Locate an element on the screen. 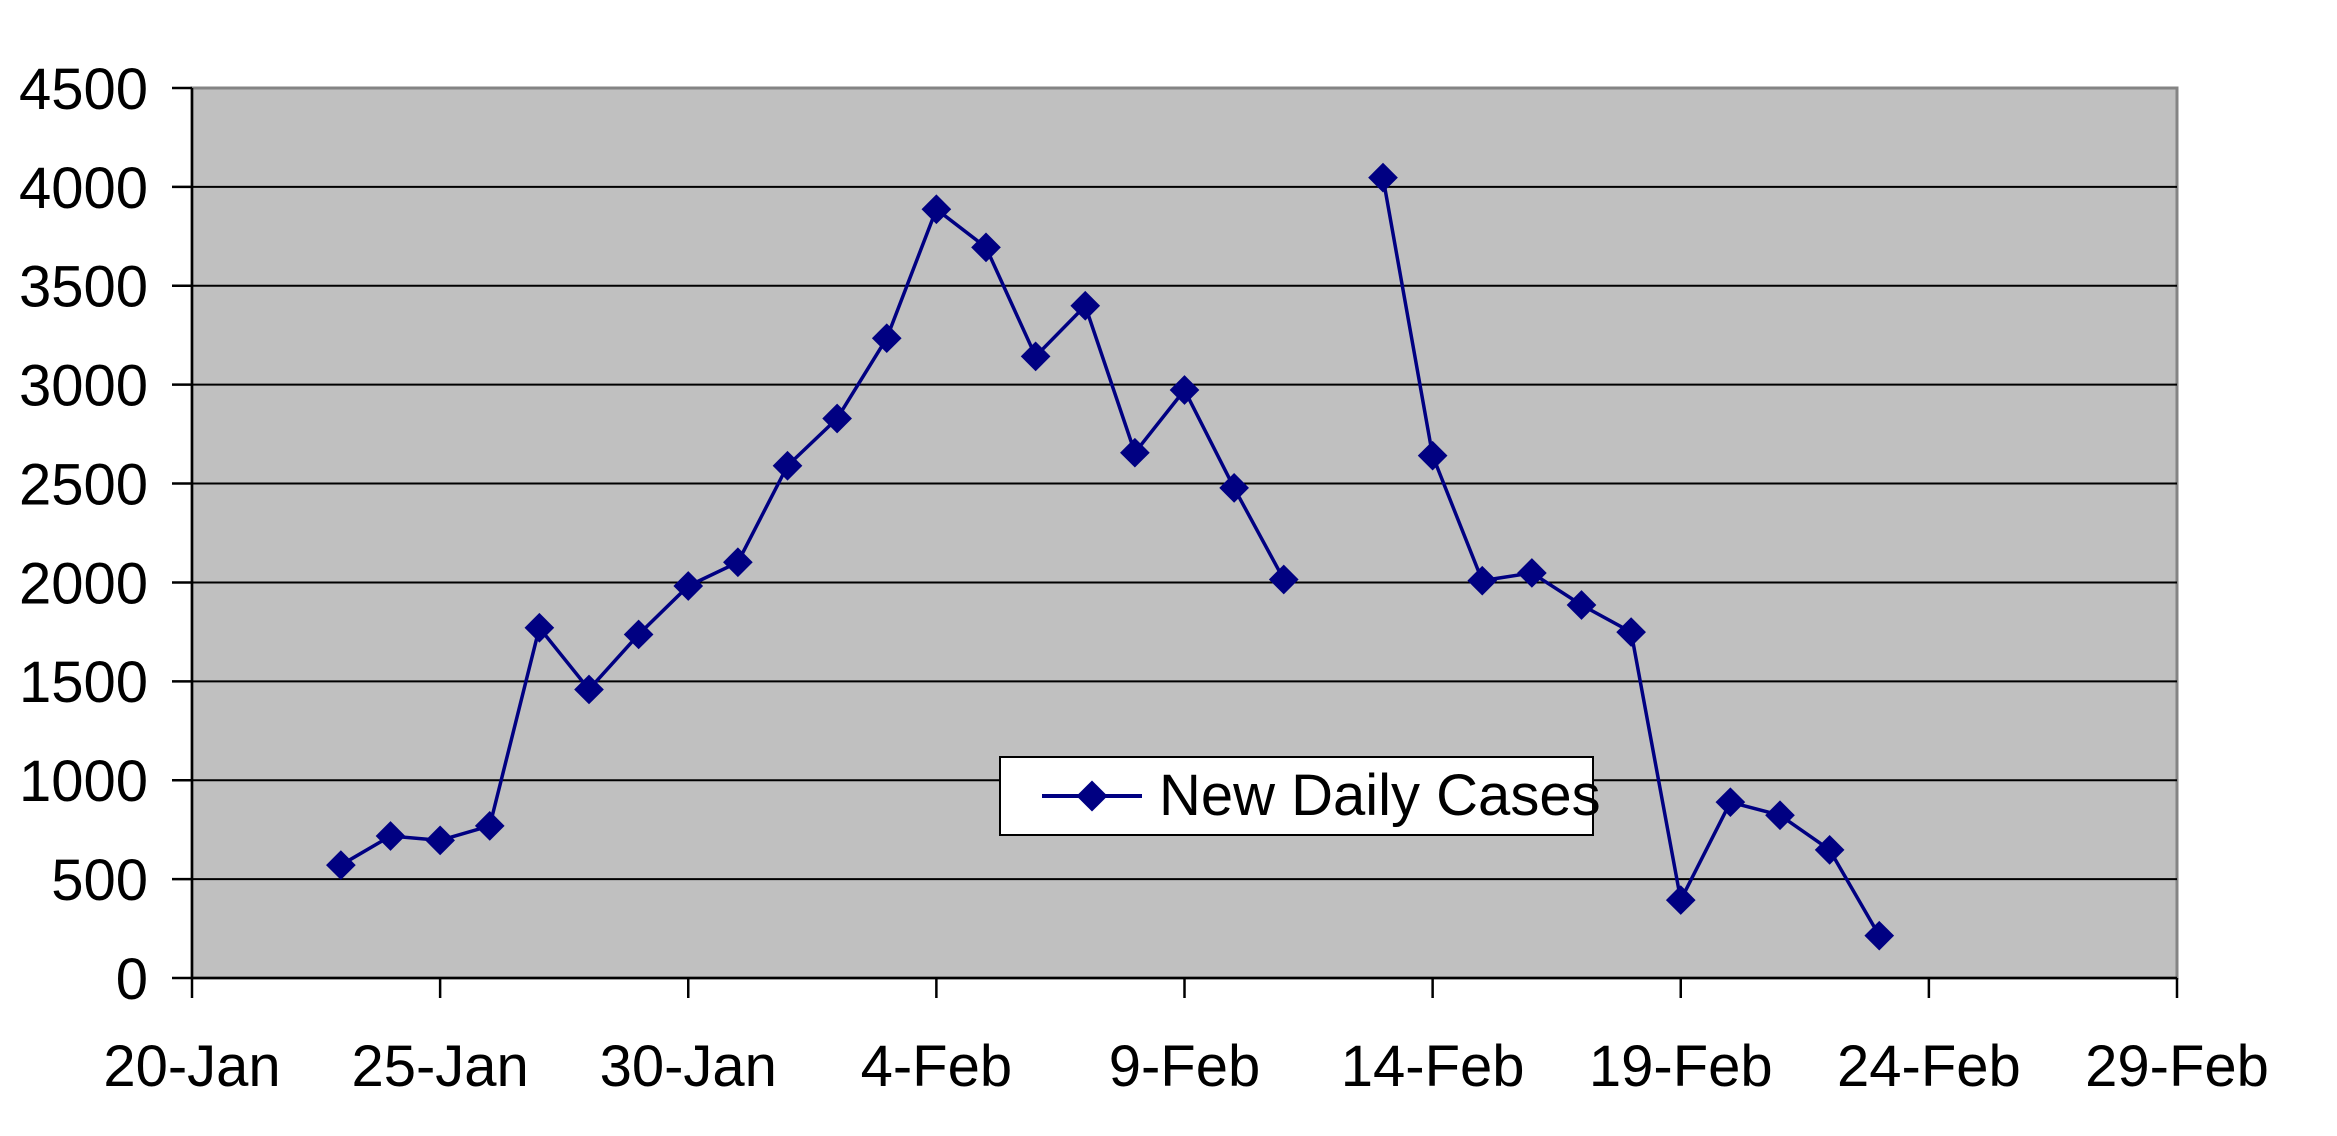 Image resolution: width=2337 pixels, height=1136 pixels. y-tick-label-4500: 4500 is located at coordinates (83, 89).